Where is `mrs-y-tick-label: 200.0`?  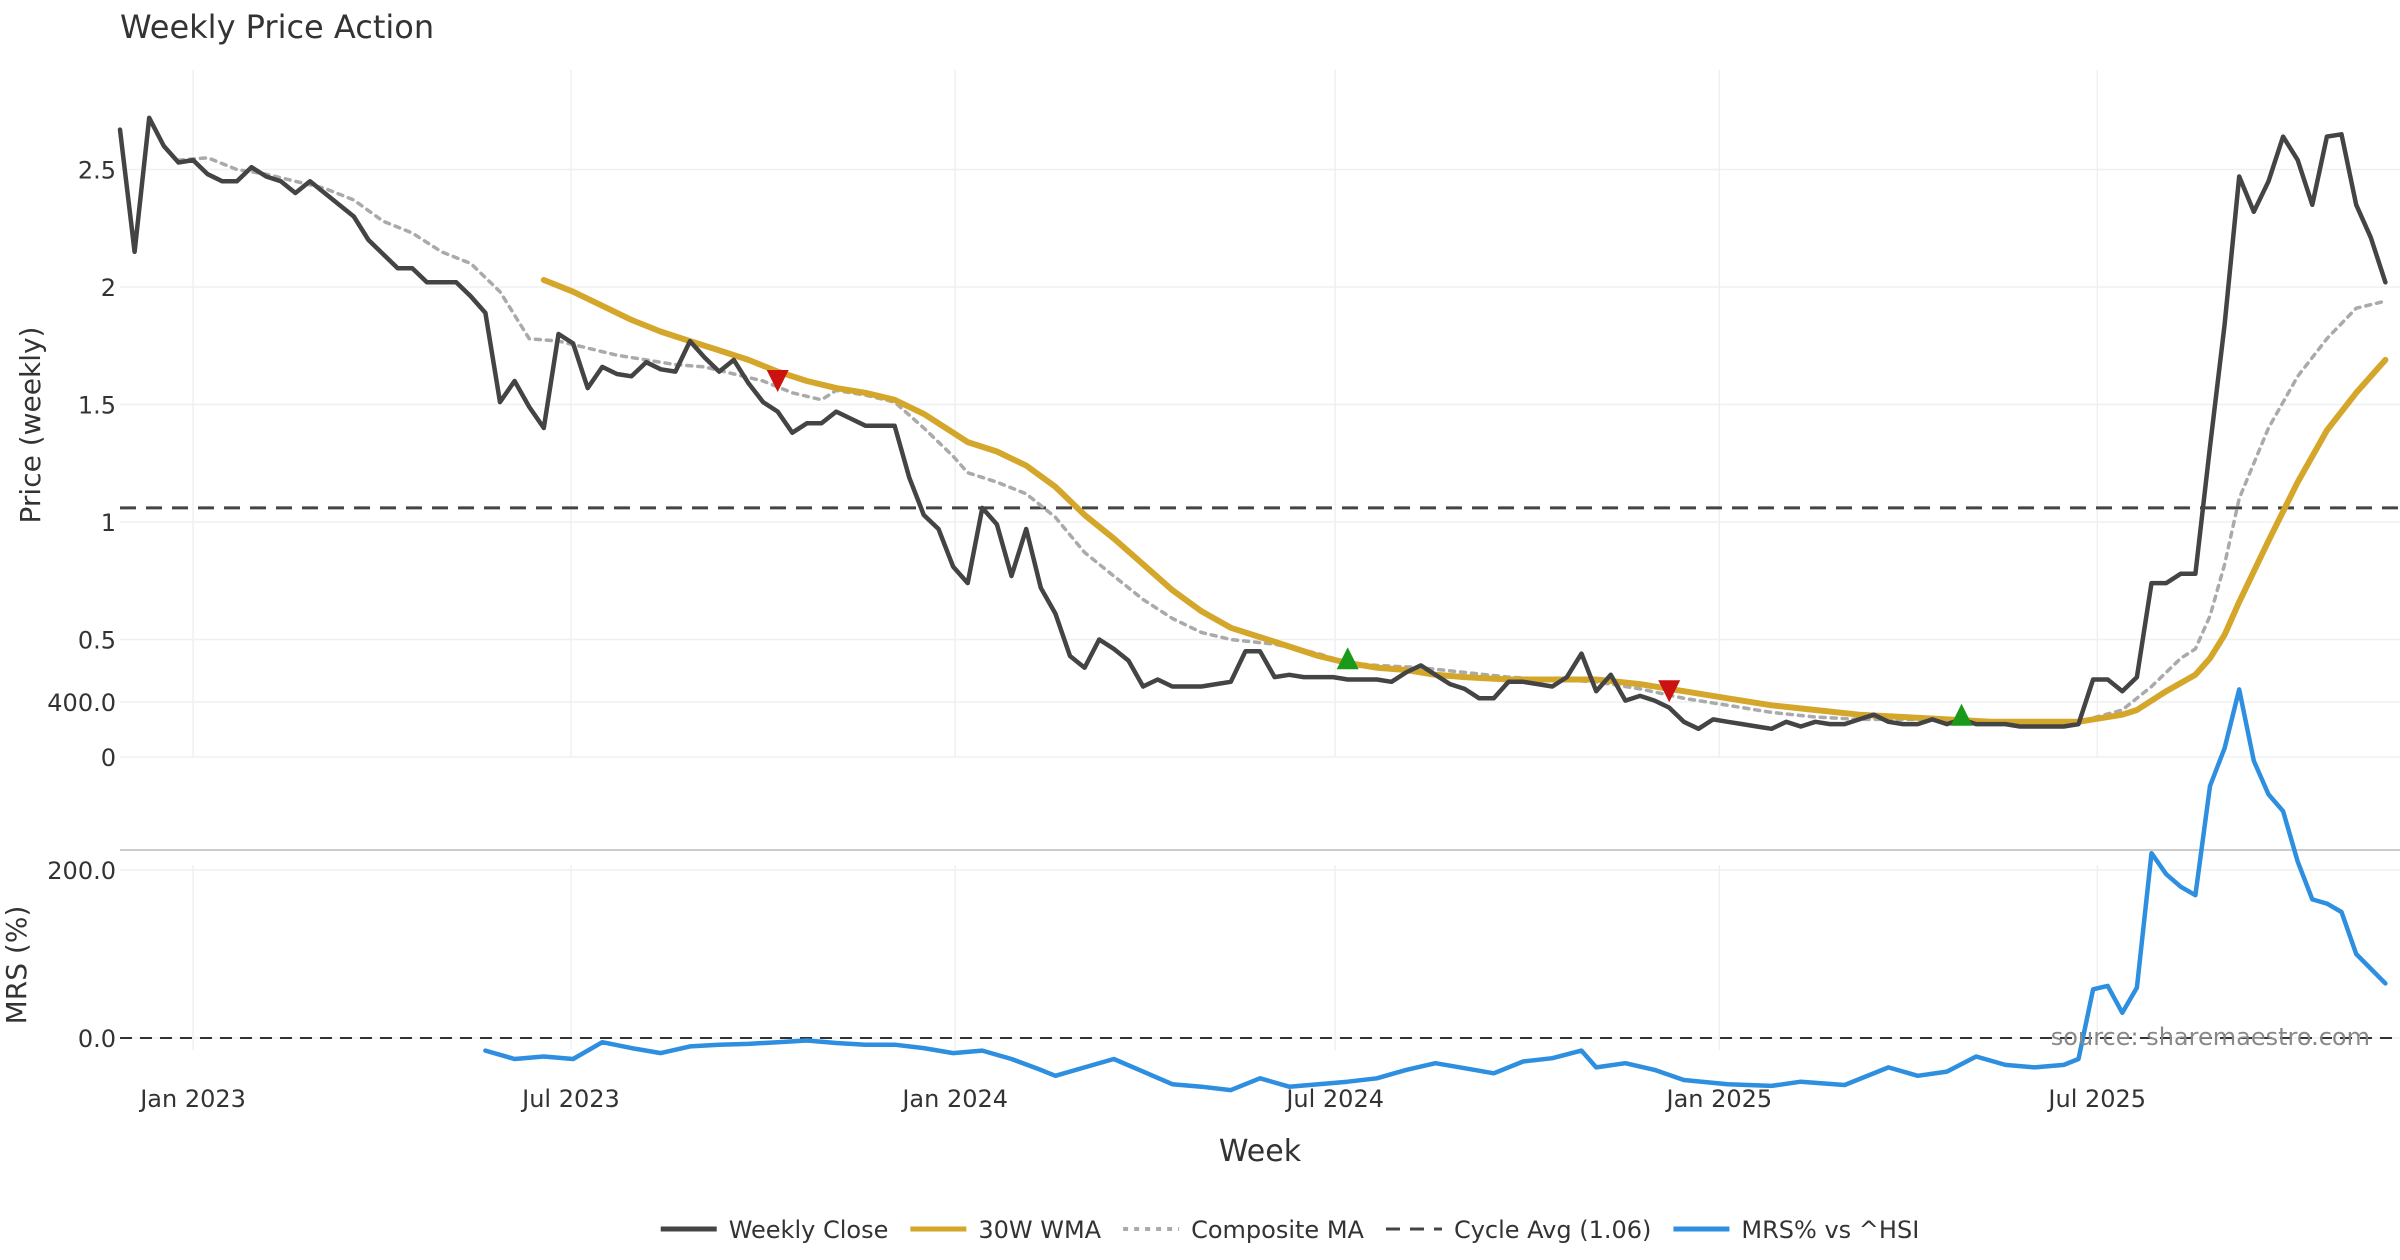
mrs-y-tick-label: 200.0 is located at coordinates (81, 871).